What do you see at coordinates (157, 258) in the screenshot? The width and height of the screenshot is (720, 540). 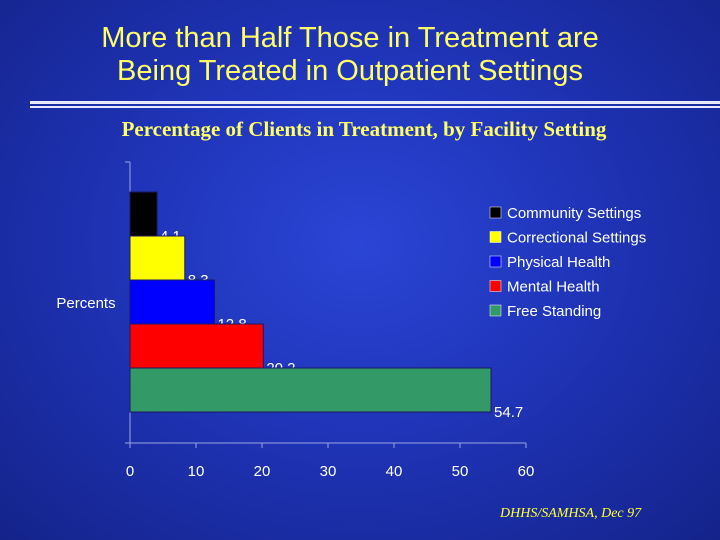 I see `bar-correctional-settings` at bounding box center [157, 258].